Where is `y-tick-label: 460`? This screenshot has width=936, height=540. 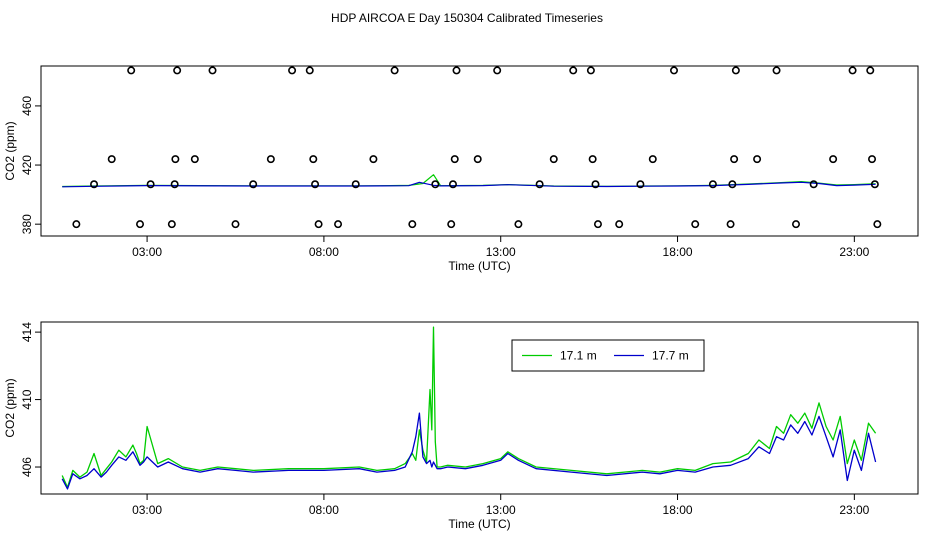 y-tick-label: 460 is located at coordinates (27, 106).